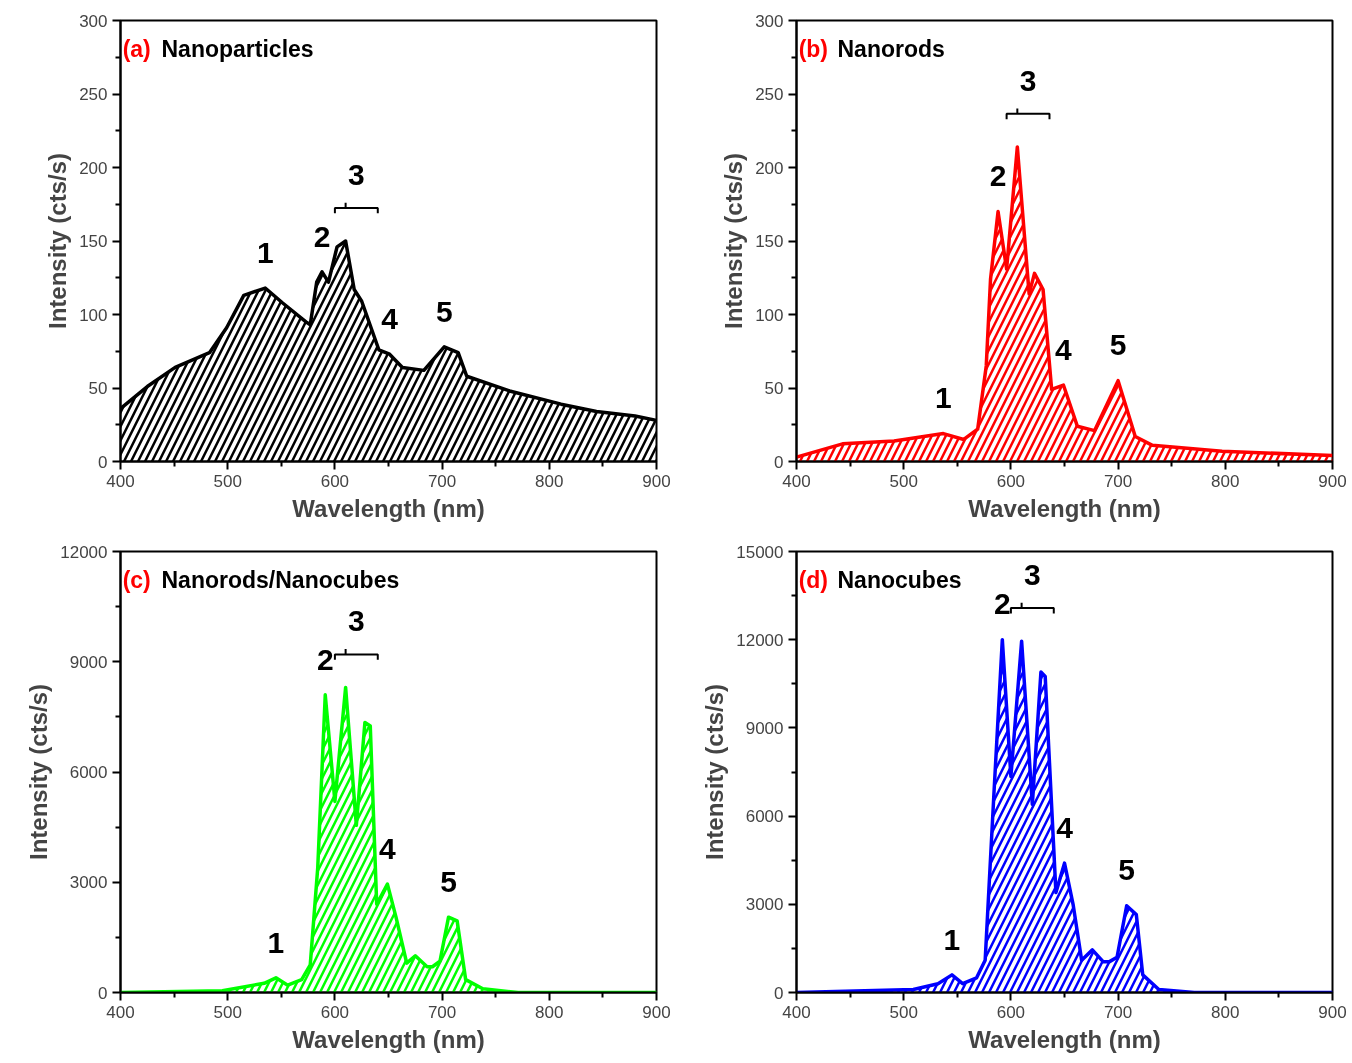 The height and width of the screenshot is (1063, 1352). I want to click on y-tick-label: 15000, so click(760, 552).